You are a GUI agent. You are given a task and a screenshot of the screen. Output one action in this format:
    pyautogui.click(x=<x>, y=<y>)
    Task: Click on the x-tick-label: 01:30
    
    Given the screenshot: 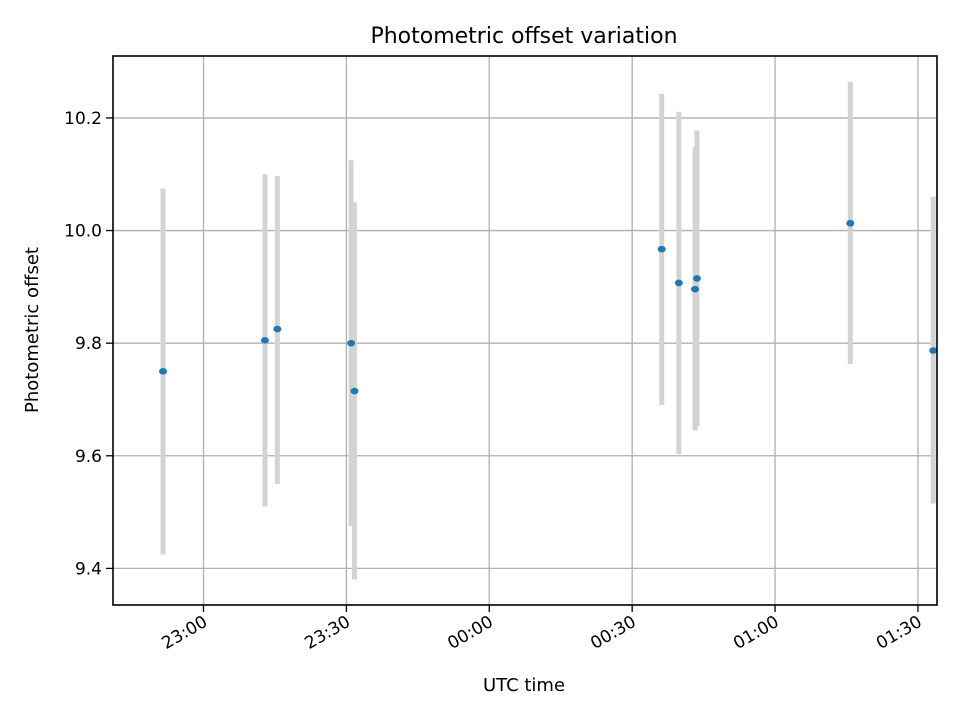 What is the action you would take?
    pyautogui.click(x=899, y=633)
    